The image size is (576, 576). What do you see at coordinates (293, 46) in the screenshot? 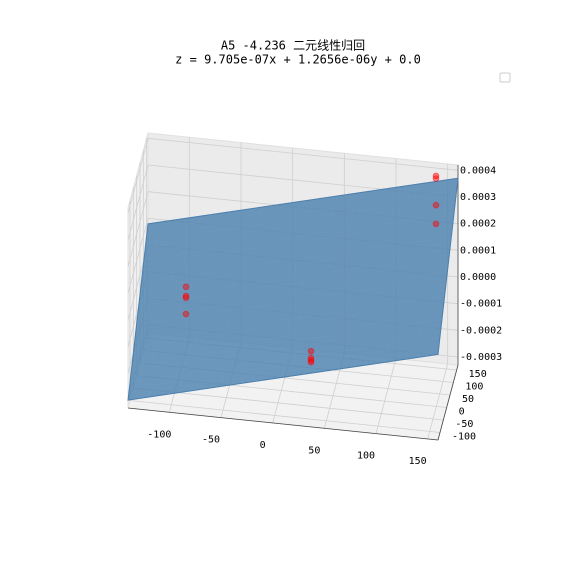
I see `chart-title: A5 -4.236 二元线性归回` at bounding box center [293, 46].